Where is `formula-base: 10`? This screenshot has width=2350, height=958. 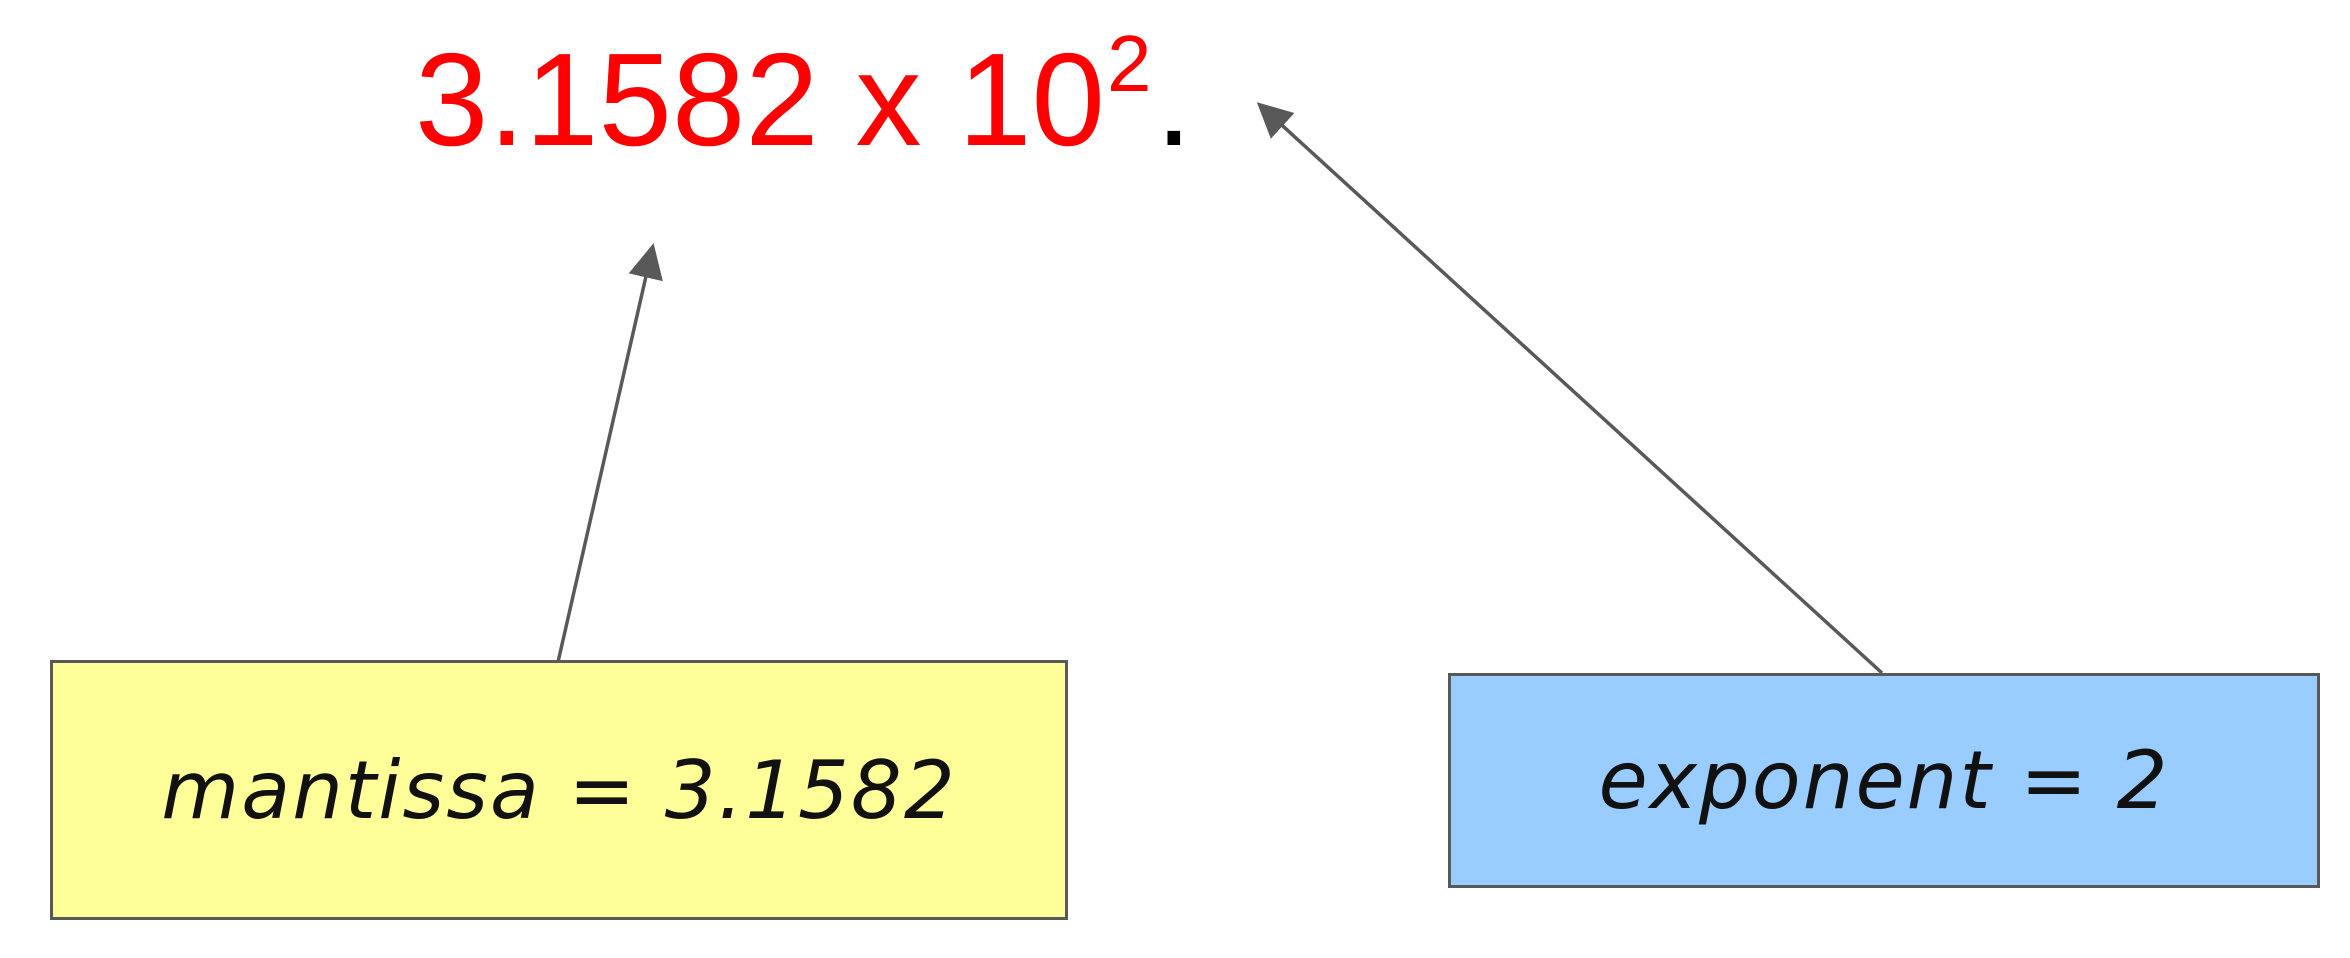 formula-base: 10 is located at coordinates (1031, 99).